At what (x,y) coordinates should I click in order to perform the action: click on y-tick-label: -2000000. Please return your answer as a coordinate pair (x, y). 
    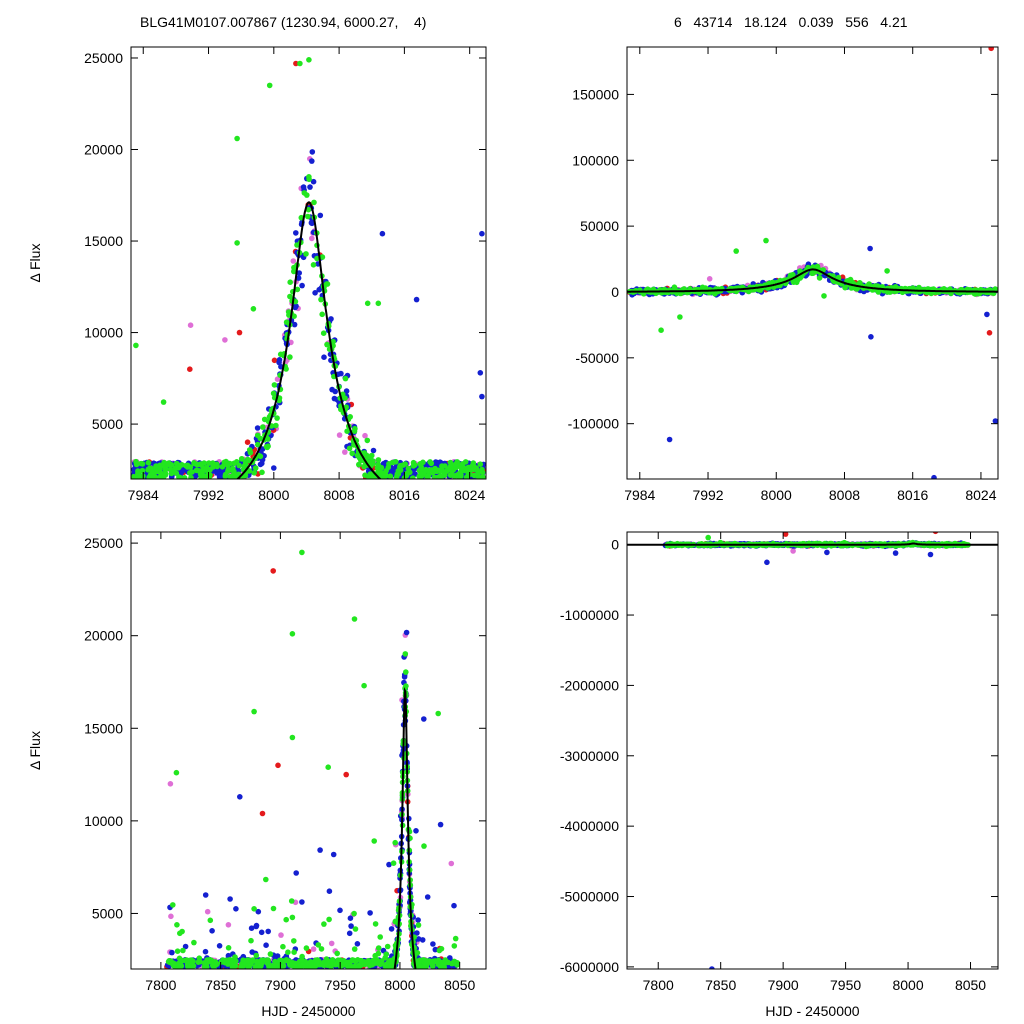
    Looking at the image, I should click on (589, 685).